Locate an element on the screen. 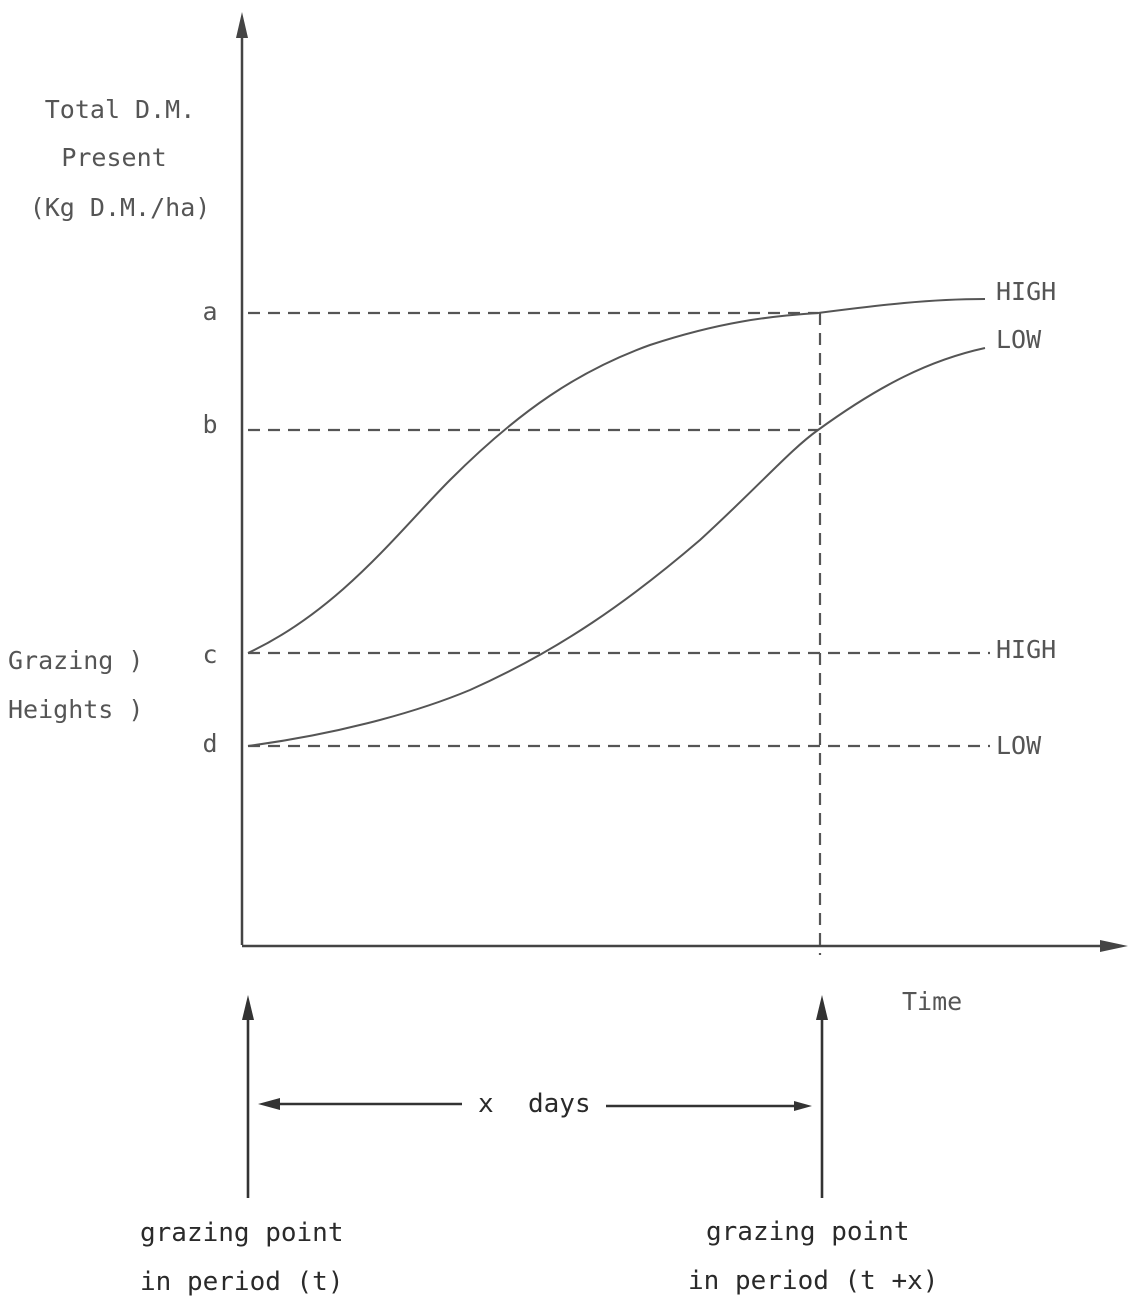  side-label-line1: Grazing ) is located at coordinates (75, 660).